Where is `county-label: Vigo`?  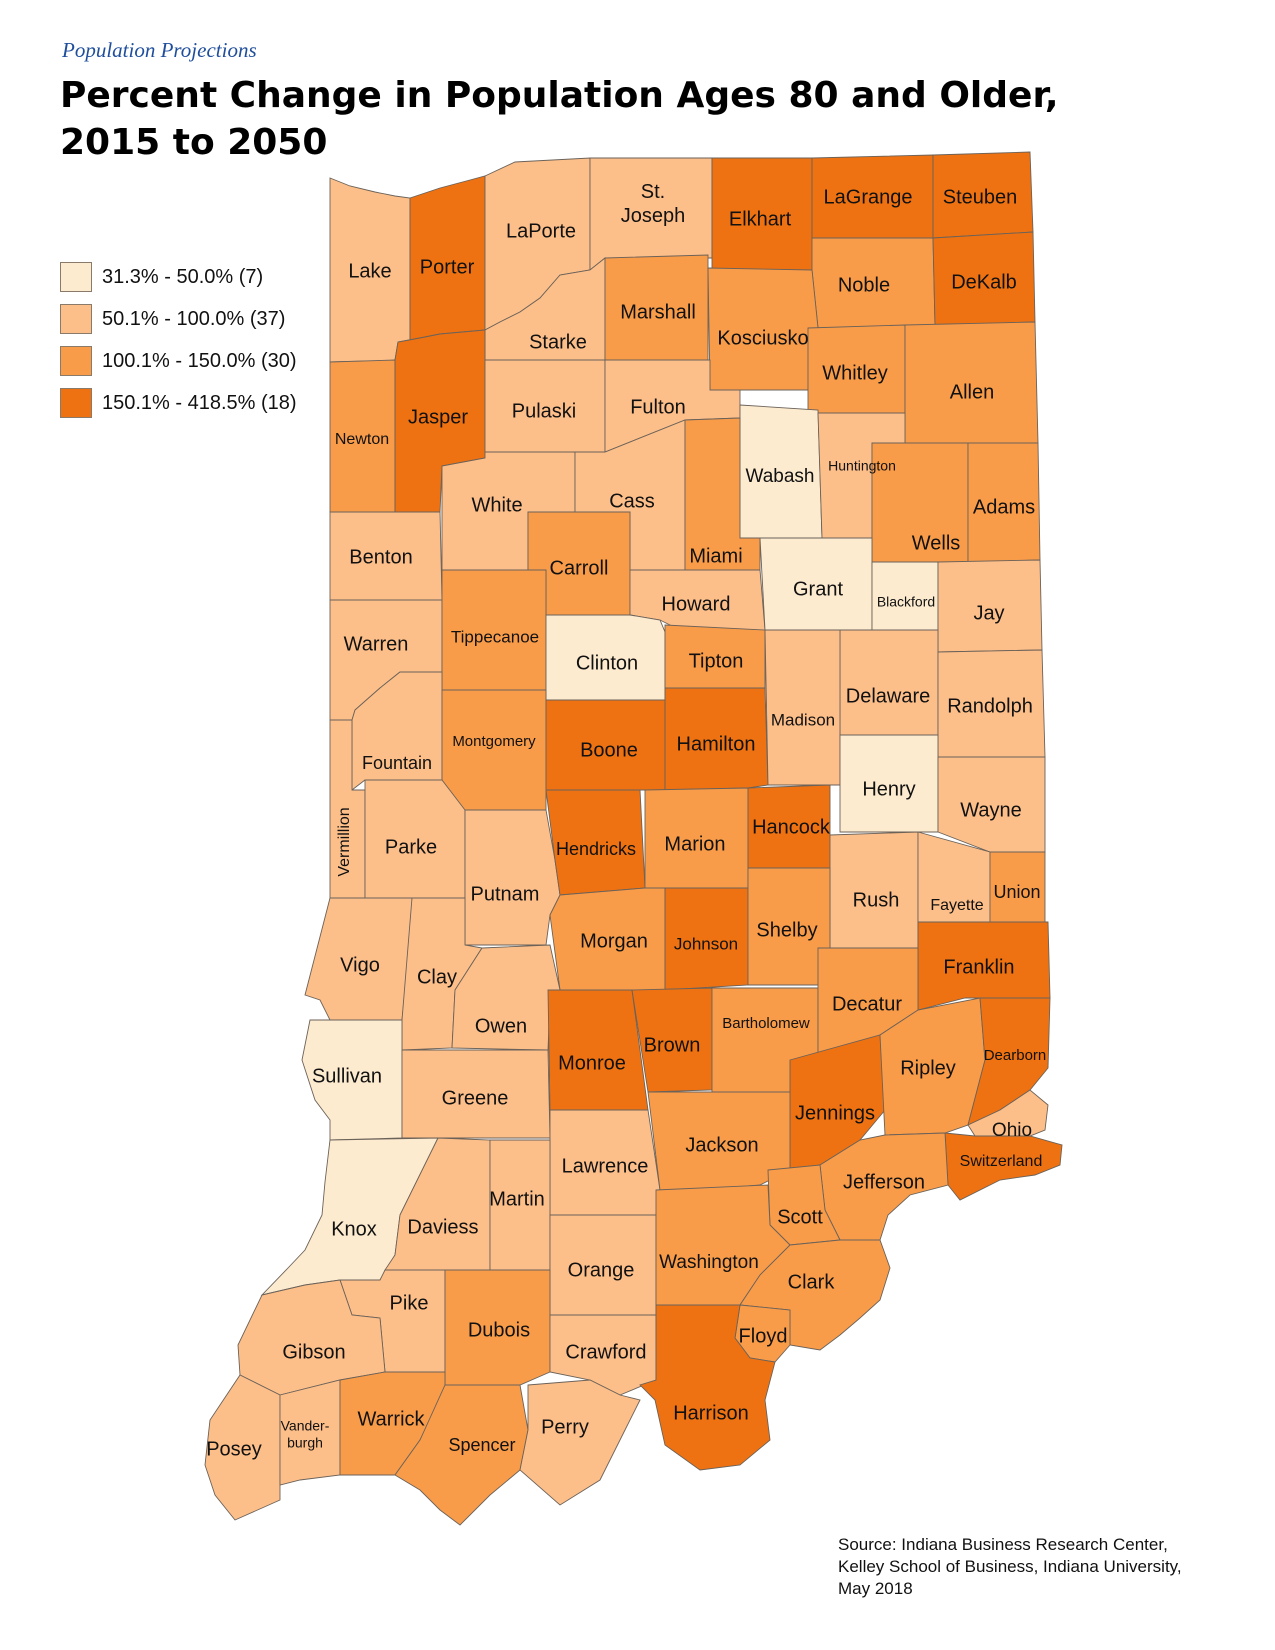
county-label: Vigo is located at coordinates (360, 965).